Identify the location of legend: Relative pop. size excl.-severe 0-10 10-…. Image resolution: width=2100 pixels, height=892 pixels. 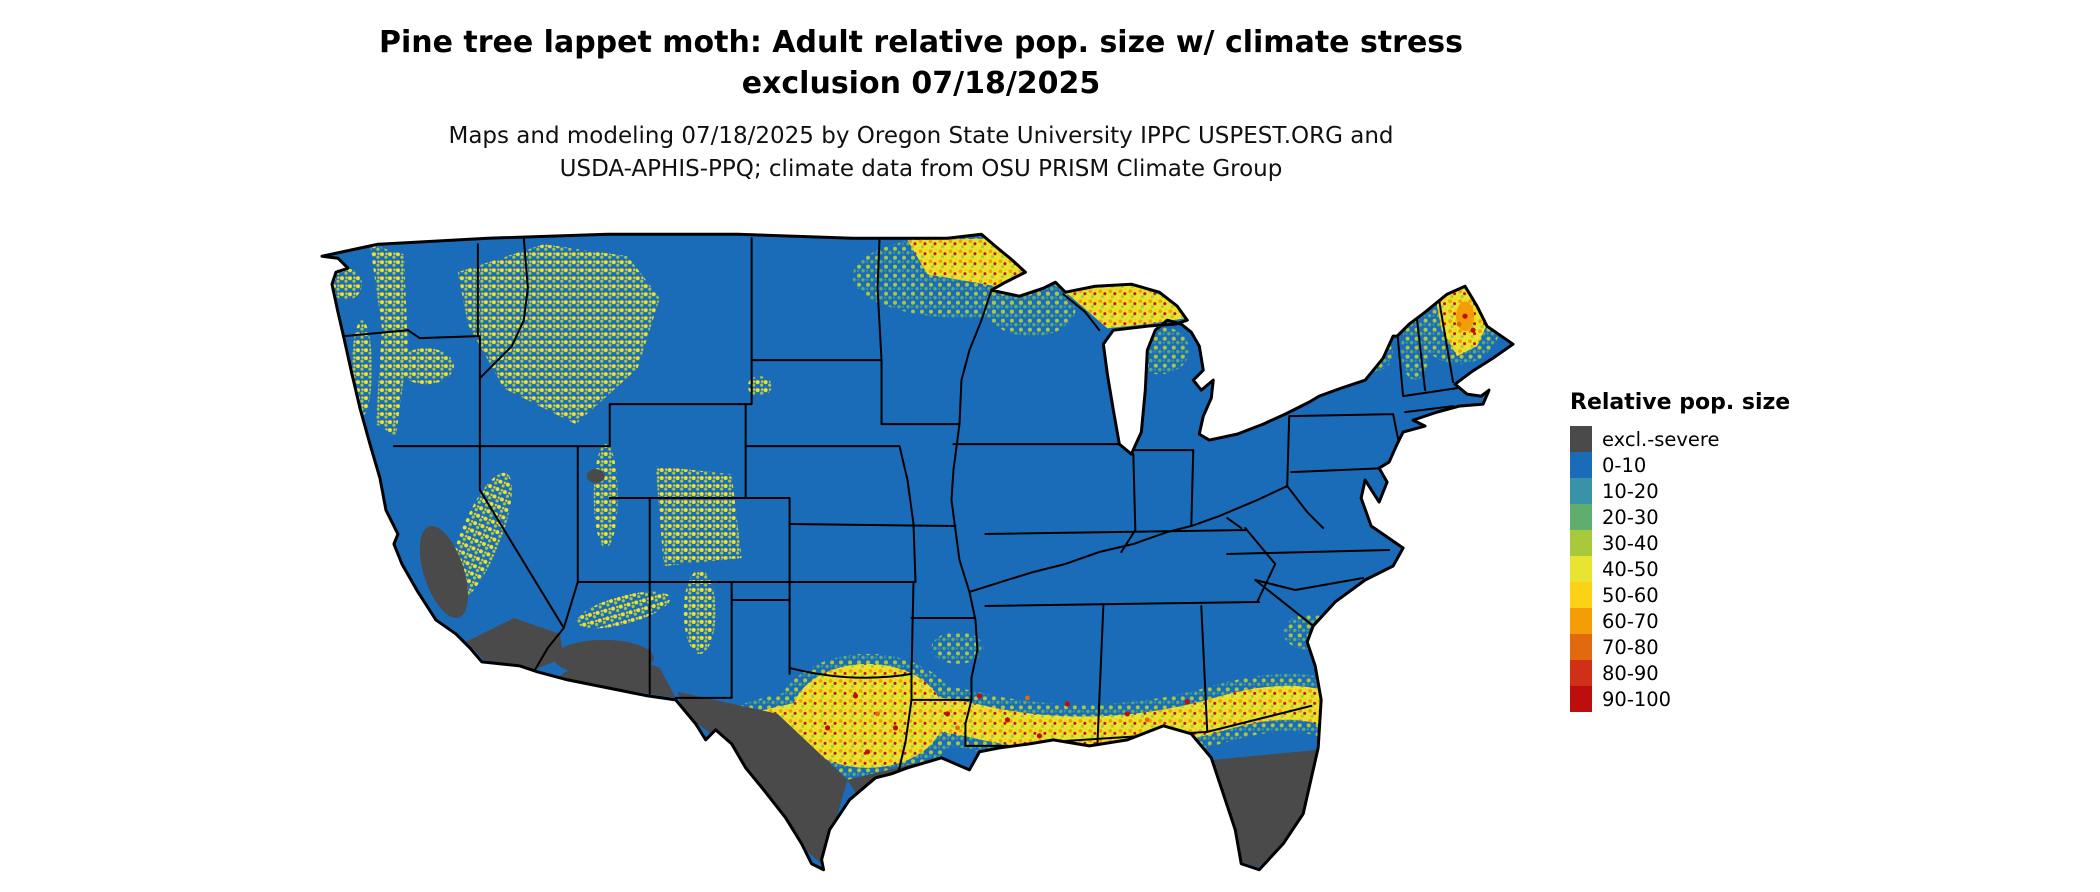
(1680, 551).